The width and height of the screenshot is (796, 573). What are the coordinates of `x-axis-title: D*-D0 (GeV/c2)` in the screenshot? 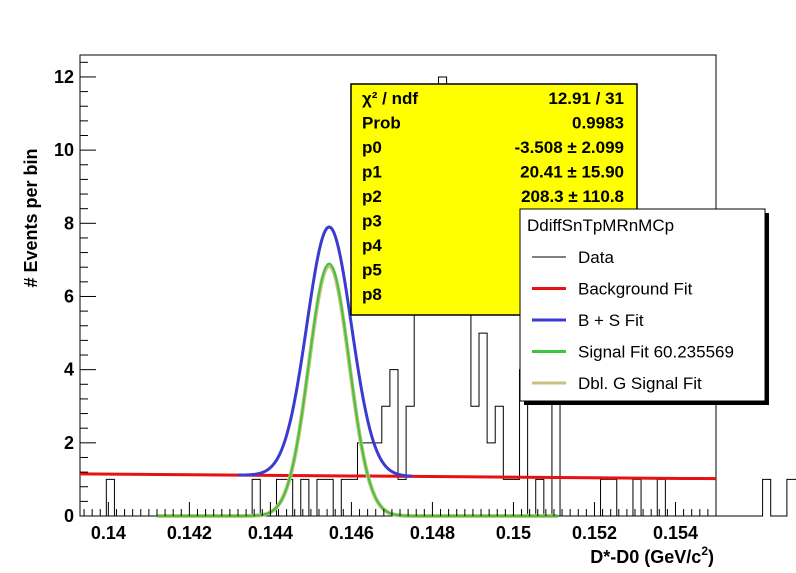 It's located at (652, 555).